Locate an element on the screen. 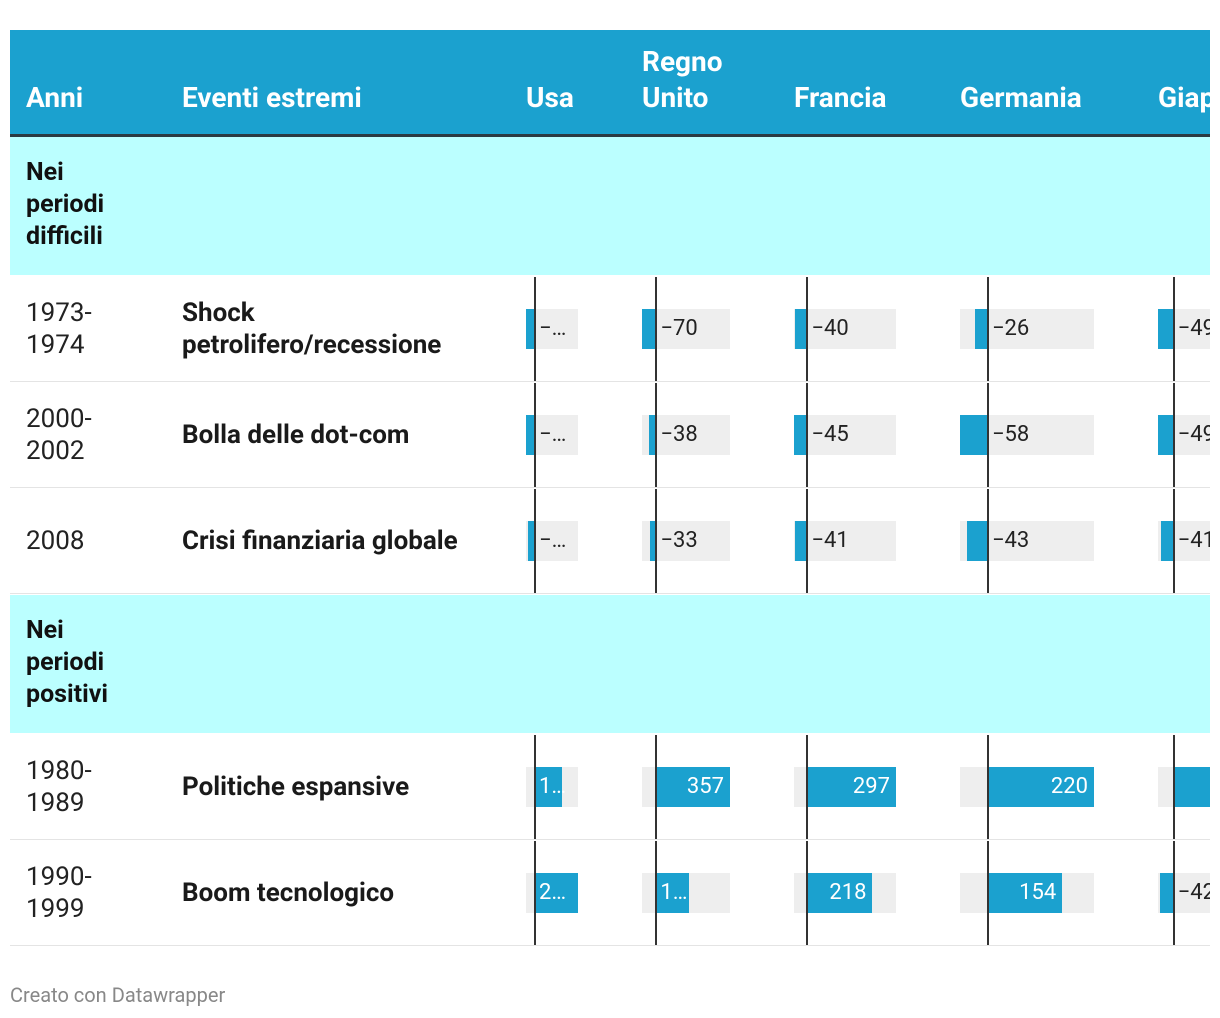 This screenshot has height=1018, width=1220. bar-track: −45 is located at coordinates (845, 435).